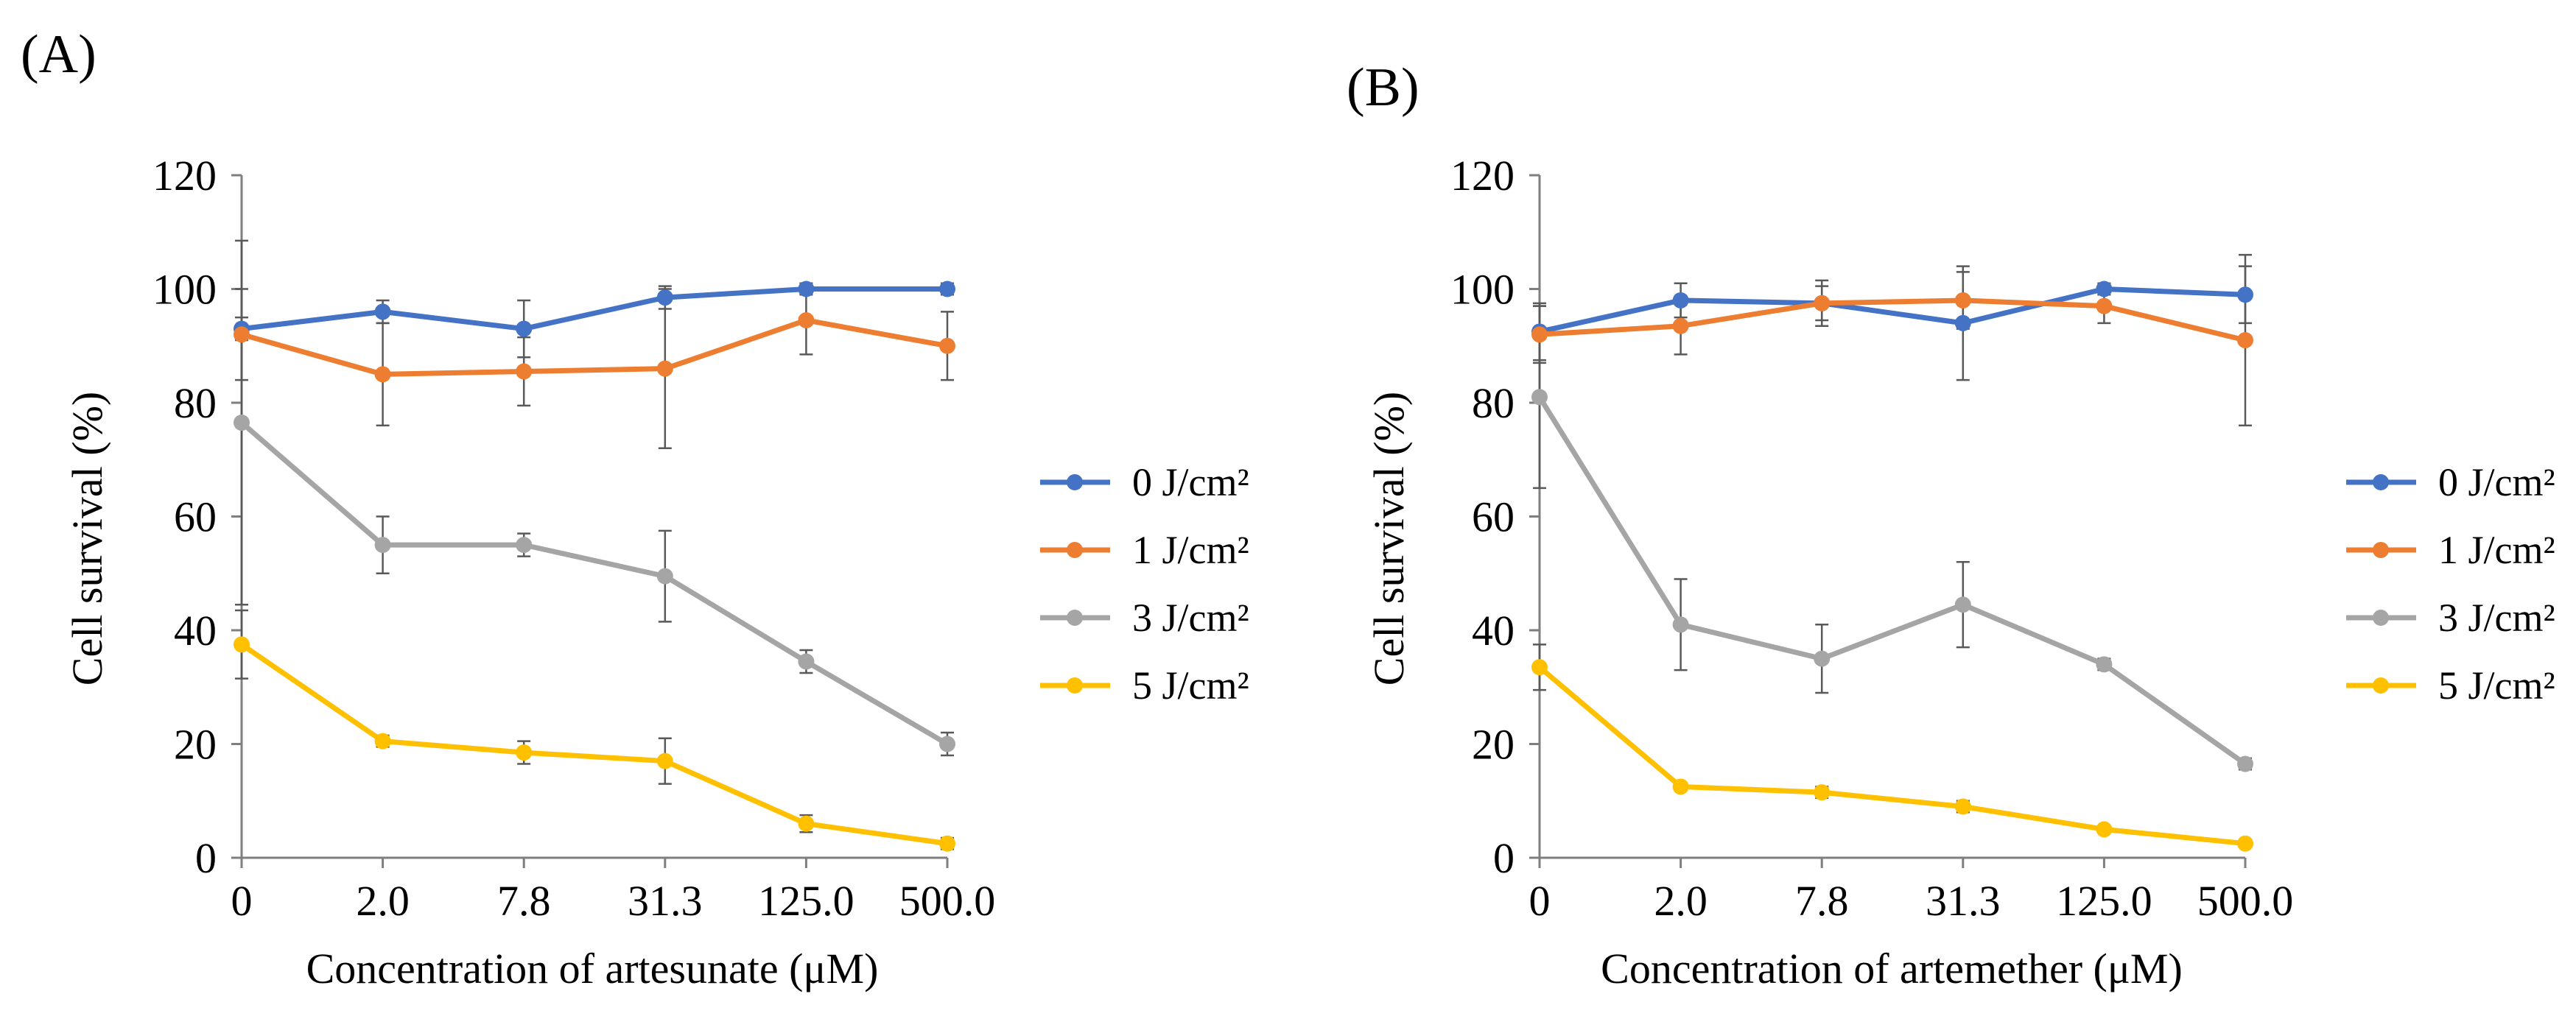  What do you see at coordinates (1892, 968) in the screenshot?
I see `x-axis-title: Concentration of artemether (μM)` at bounding box center [1892, 968].